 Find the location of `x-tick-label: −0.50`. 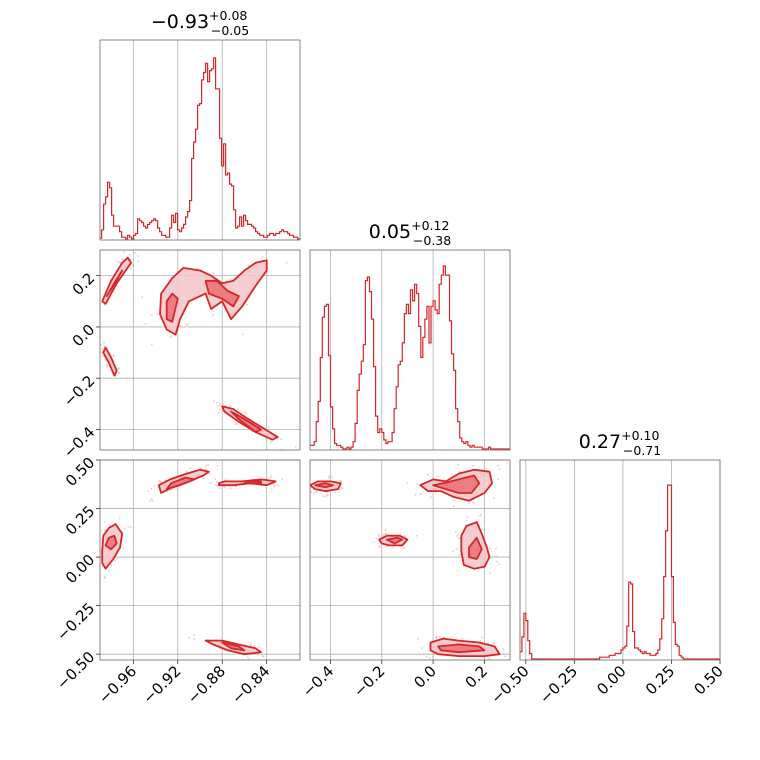

x-tick-label: −0.50 is located at coordinates (509, 684).